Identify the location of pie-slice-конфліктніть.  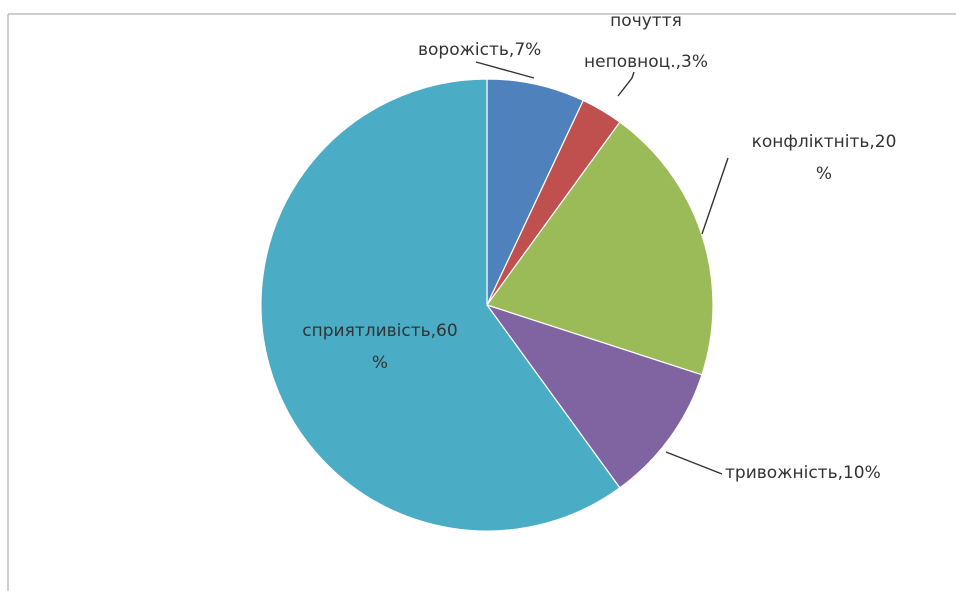
(600, 248).